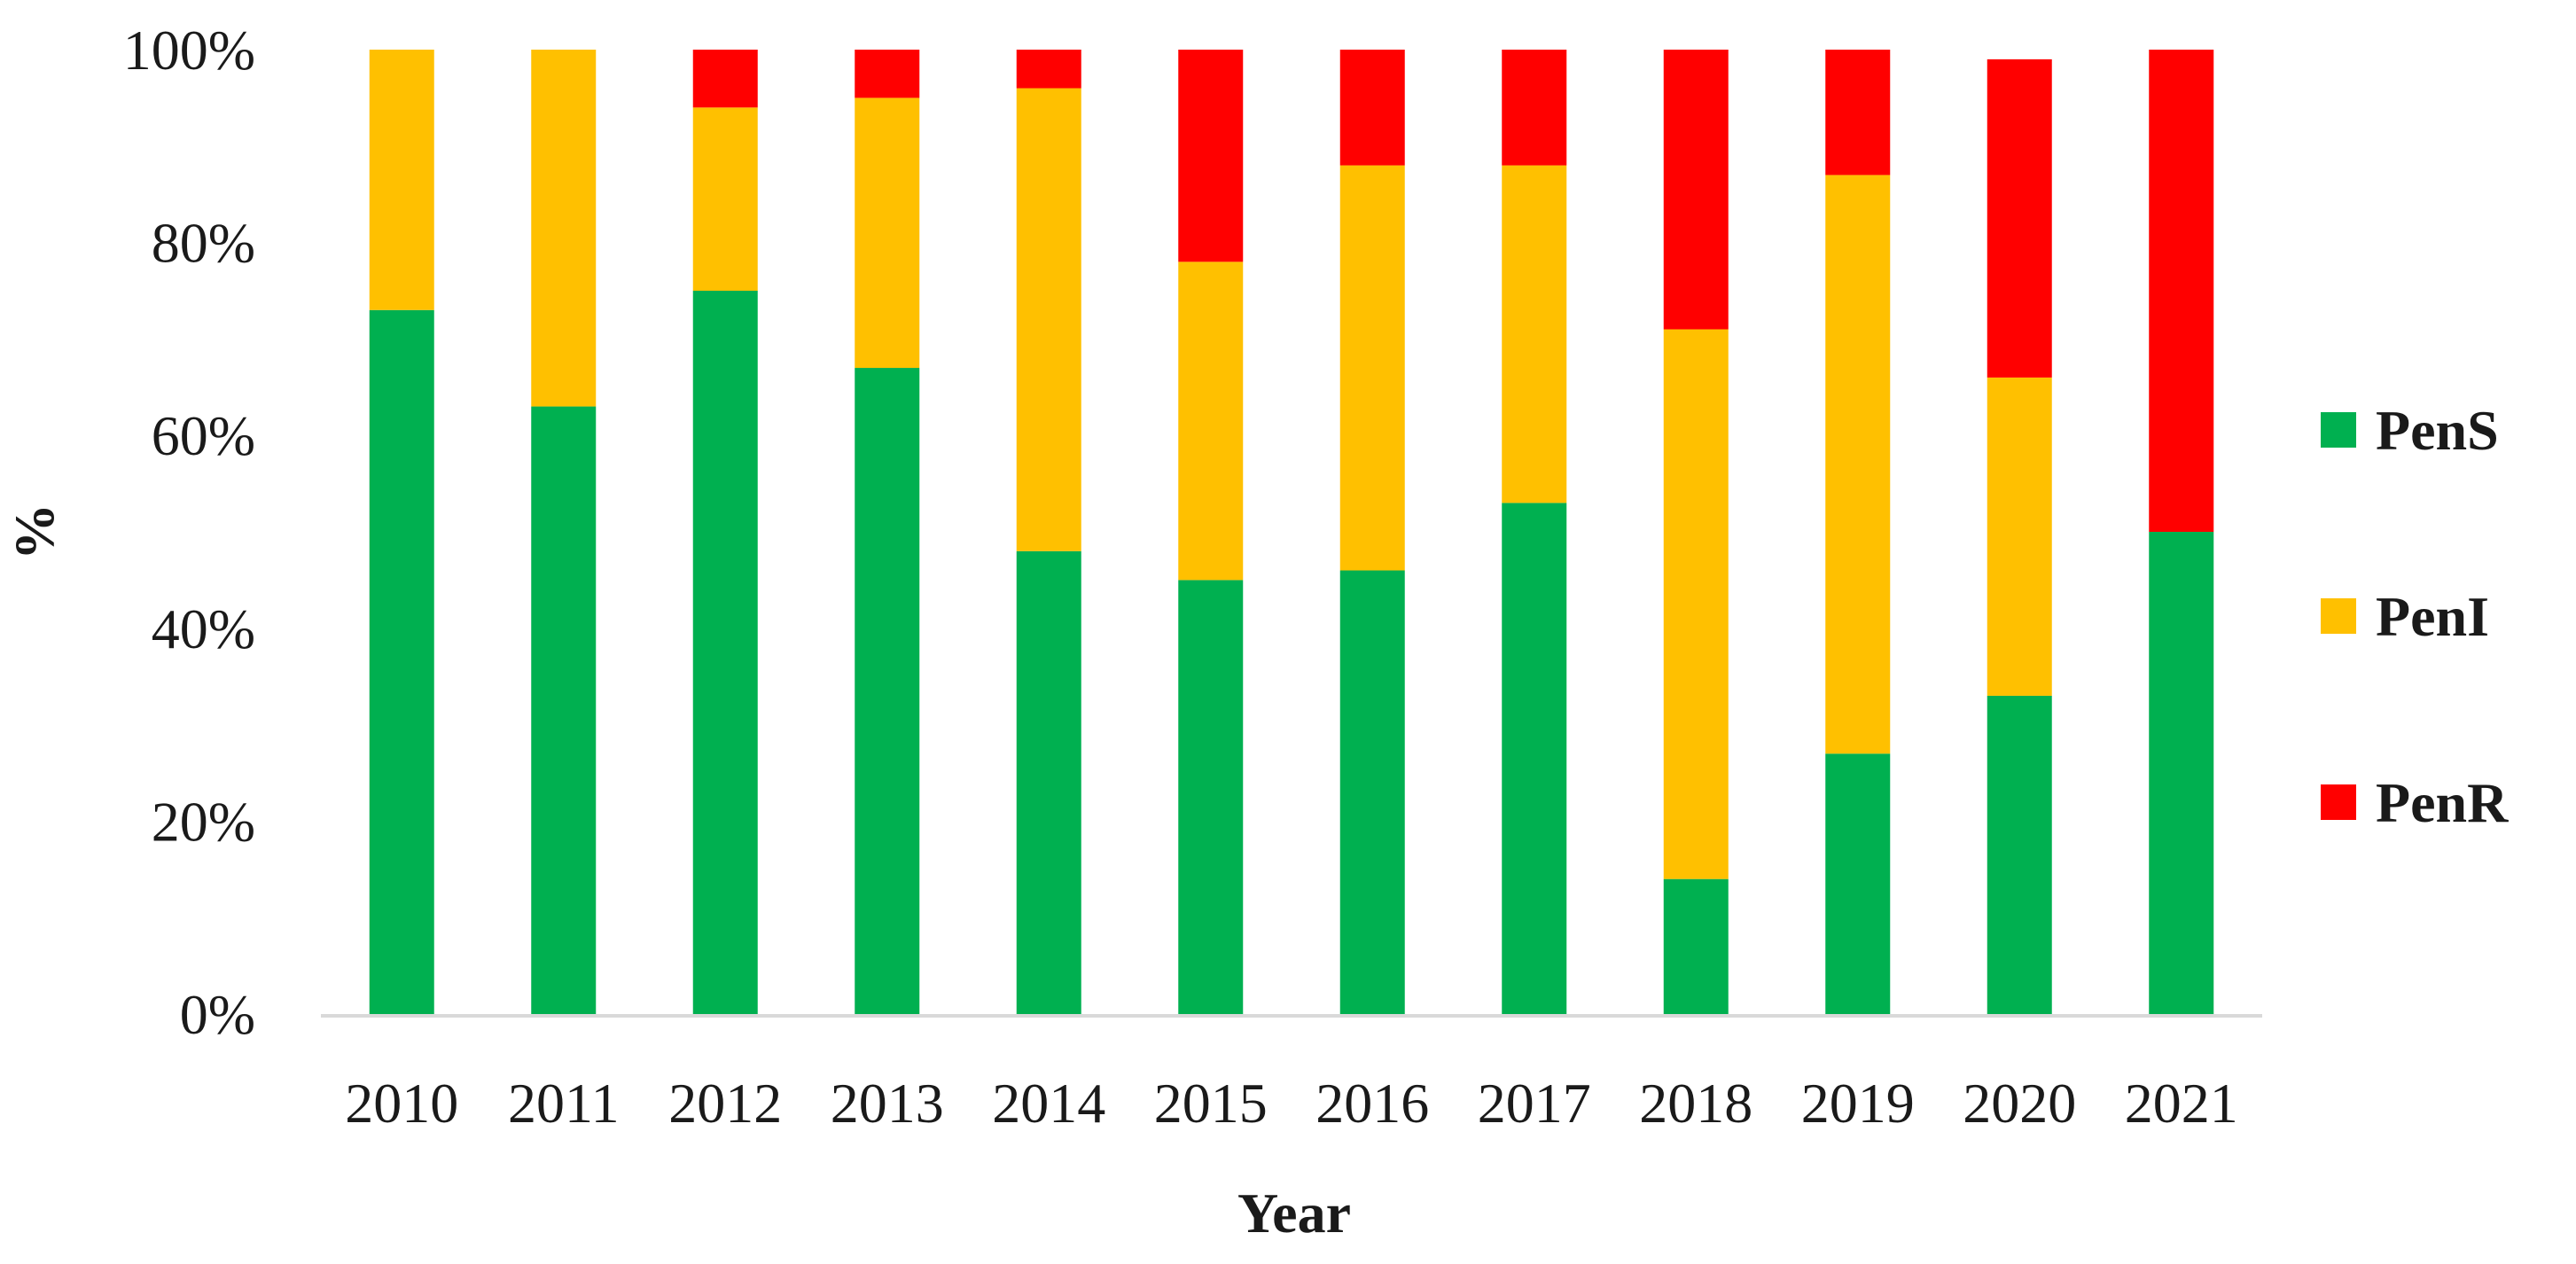  I want to click on bar-pens-2020, so click(2019, 854).